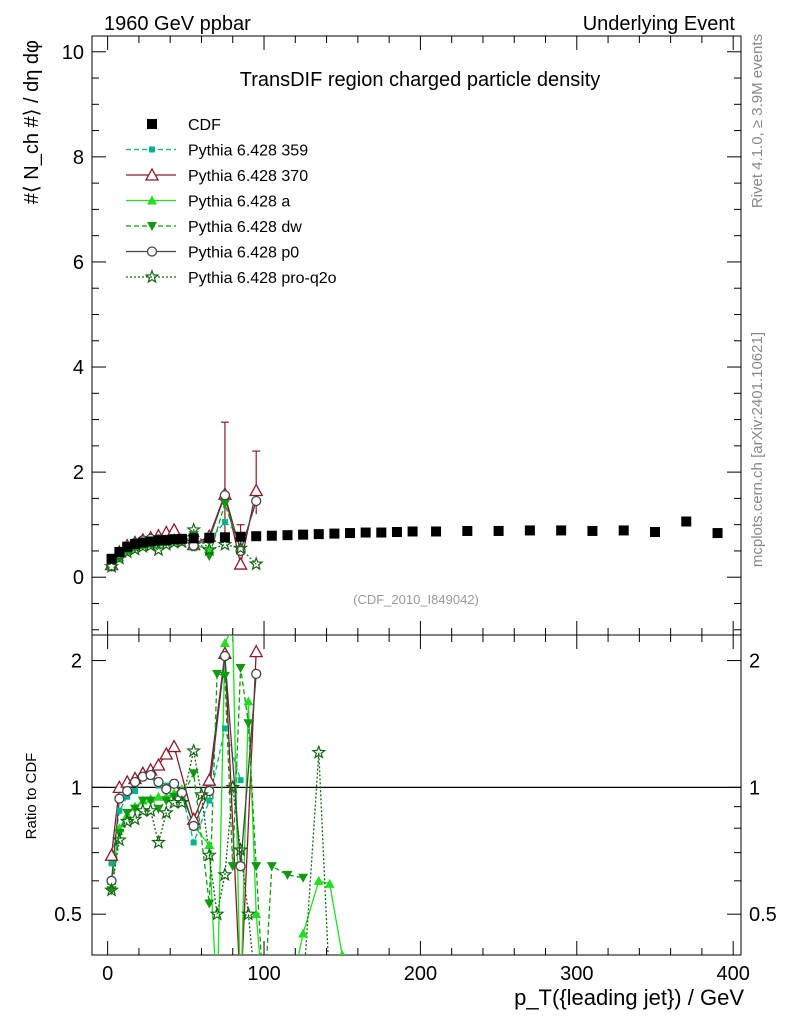  What do you see at coordinates (32, 122) in the screenshot?
I see `main-ylabel: #⟨ N_ch #⟩ / dη dφ` at bounding box center [32, 122].